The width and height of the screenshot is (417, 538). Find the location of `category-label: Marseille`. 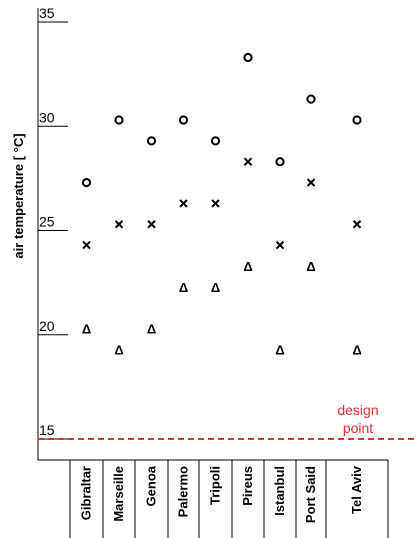

category-label: Marseille is located at coordinates (118, 494).